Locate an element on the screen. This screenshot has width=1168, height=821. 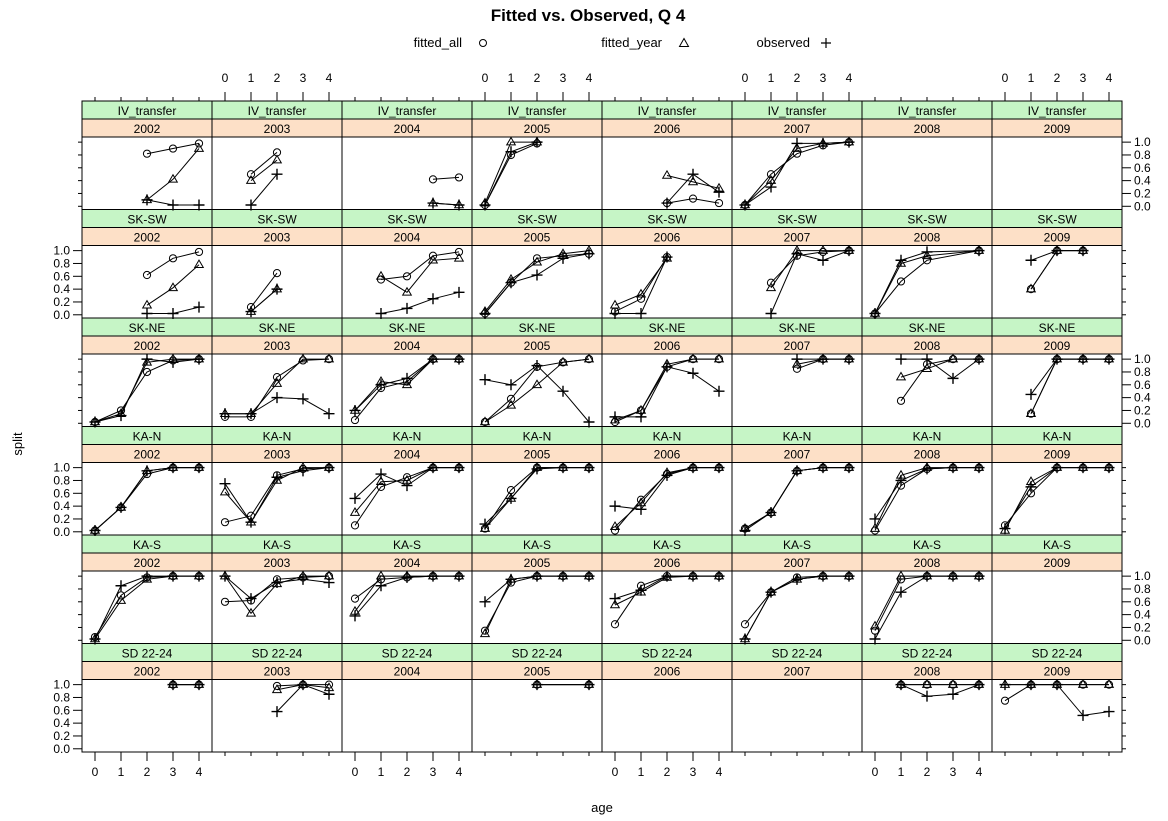
x-tick-label: 0 is located at coordinates (355, 772).